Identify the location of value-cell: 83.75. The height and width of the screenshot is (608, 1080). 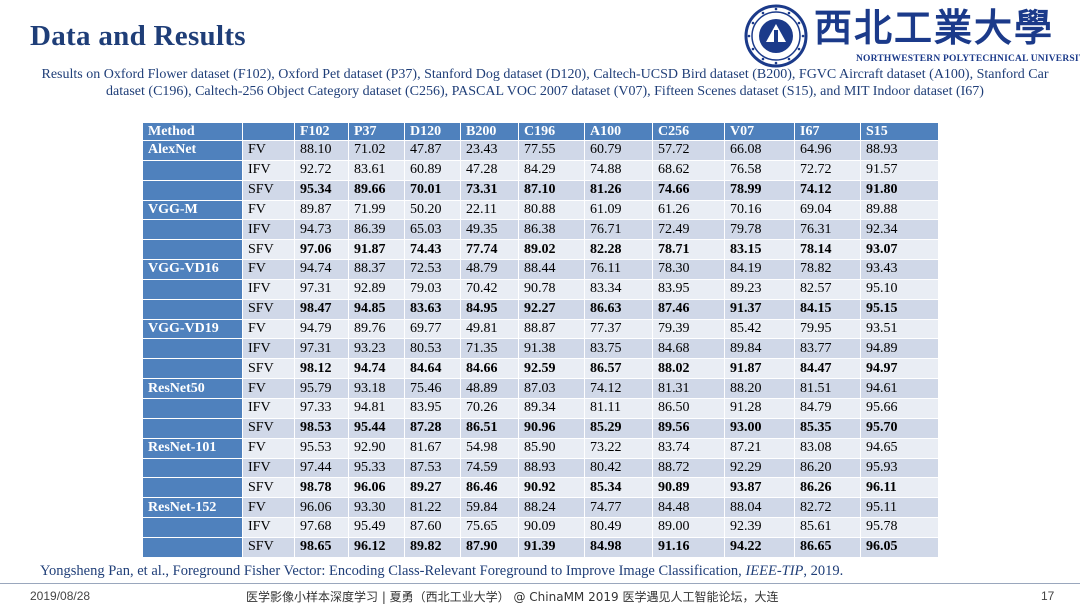
(618, 349).